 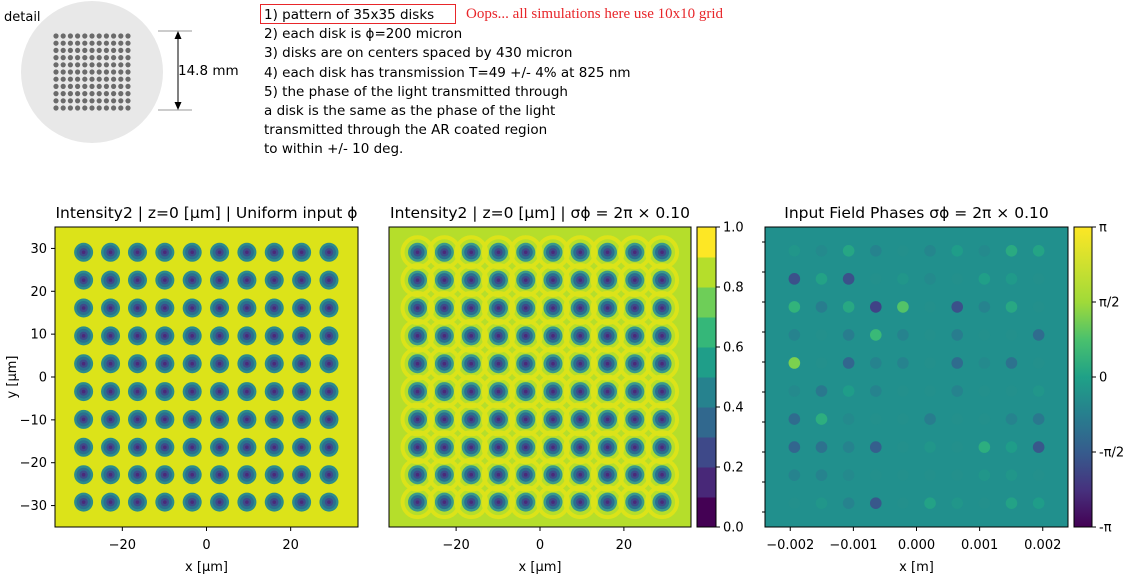 What do you see at coordinates (363, 34) in the screenshot?
I see `spec-item: 2) each disk is ϕ=200 micron` at bounding box center [363, 34].